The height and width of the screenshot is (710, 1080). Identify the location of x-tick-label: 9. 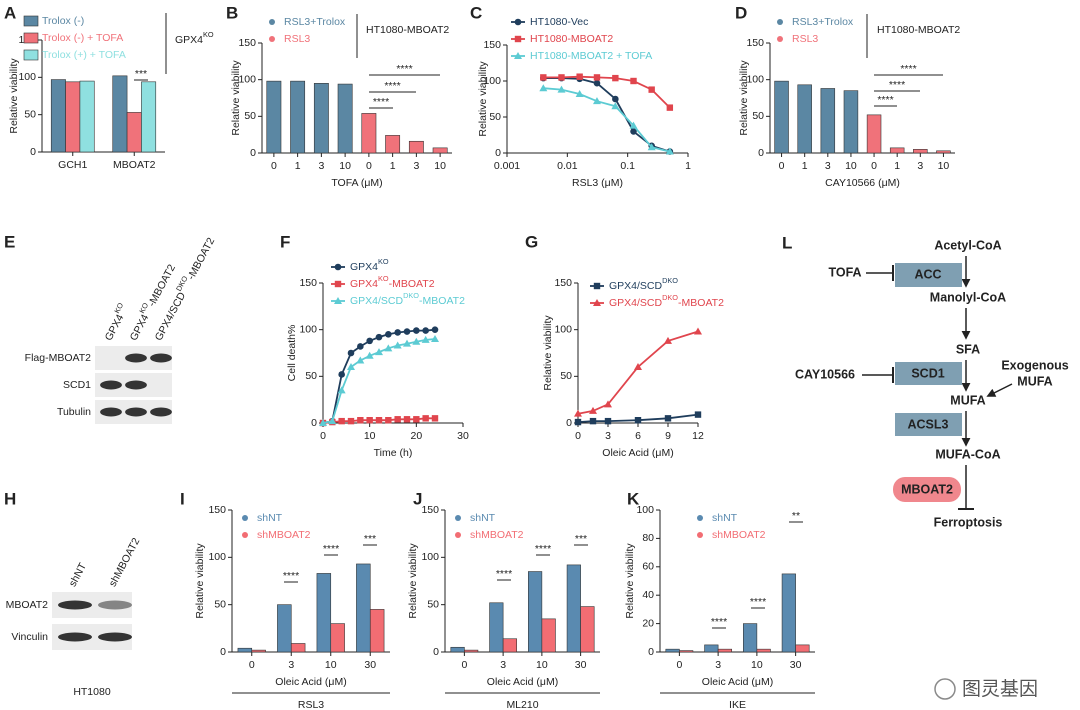
(668, 436).